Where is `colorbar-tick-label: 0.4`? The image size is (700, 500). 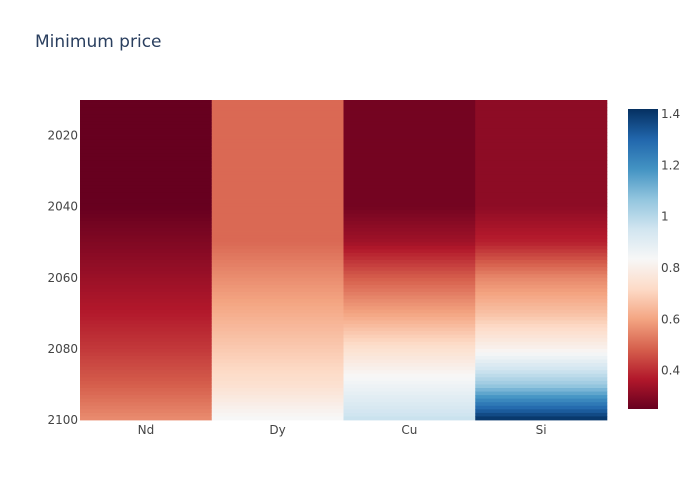
colorbar-tick-label: 0.4 is located at coordinates (670, 371).